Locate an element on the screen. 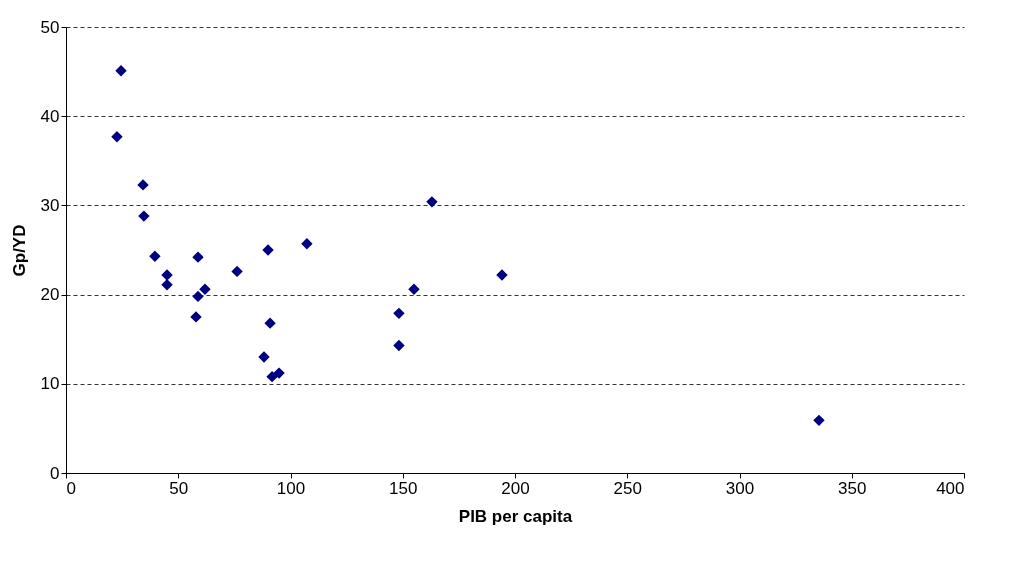 This screenshot has width=1018, height=562. x-tick-label: 50 is located at coordinates (179, 488).